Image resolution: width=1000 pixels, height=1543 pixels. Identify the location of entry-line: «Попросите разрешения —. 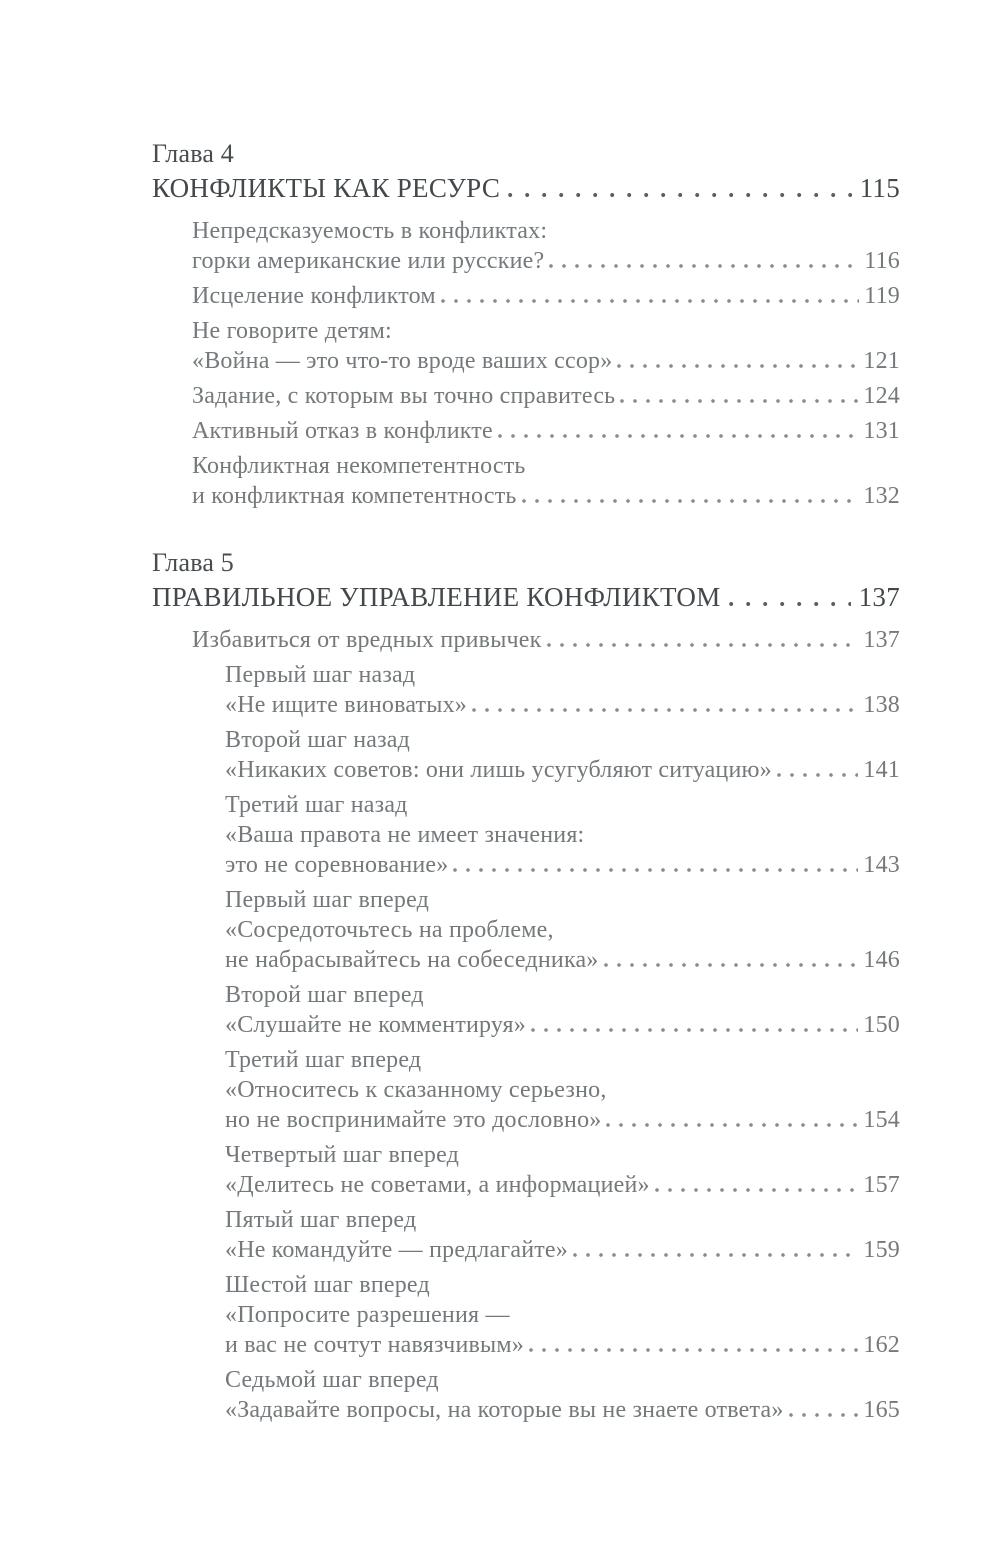
(367, 1315).